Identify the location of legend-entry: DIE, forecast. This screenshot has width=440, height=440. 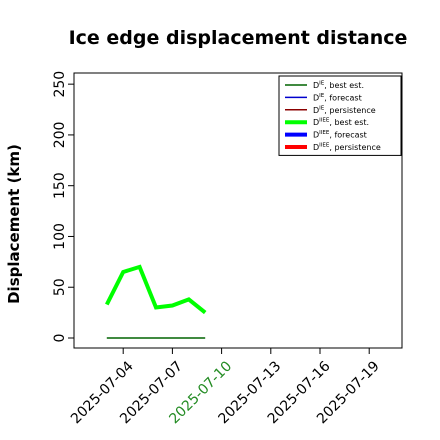
(337, 98).